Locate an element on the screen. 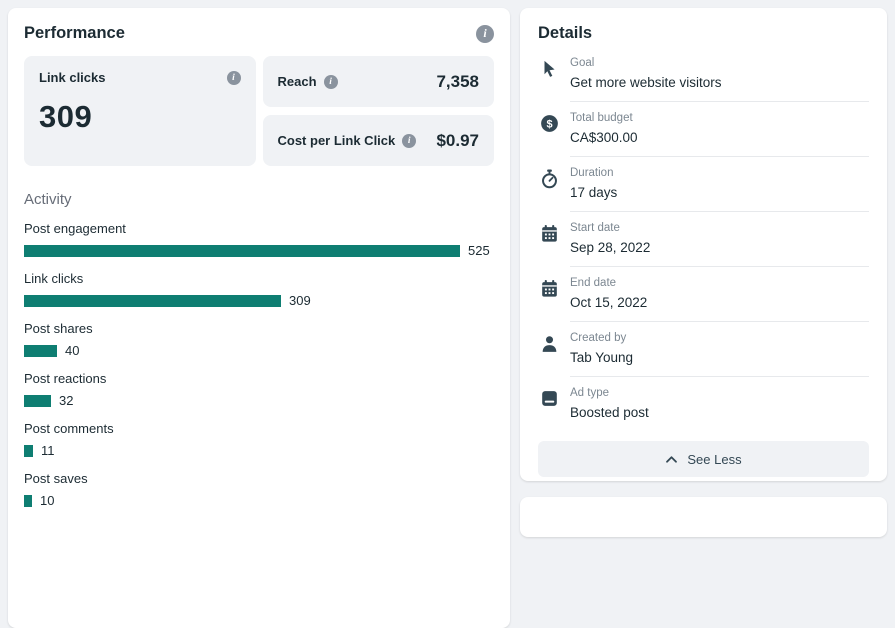 This screenshot has width=895, height=628. cost-per-link-click-label: Cost per Link Click is located at coordinates (336, 140).